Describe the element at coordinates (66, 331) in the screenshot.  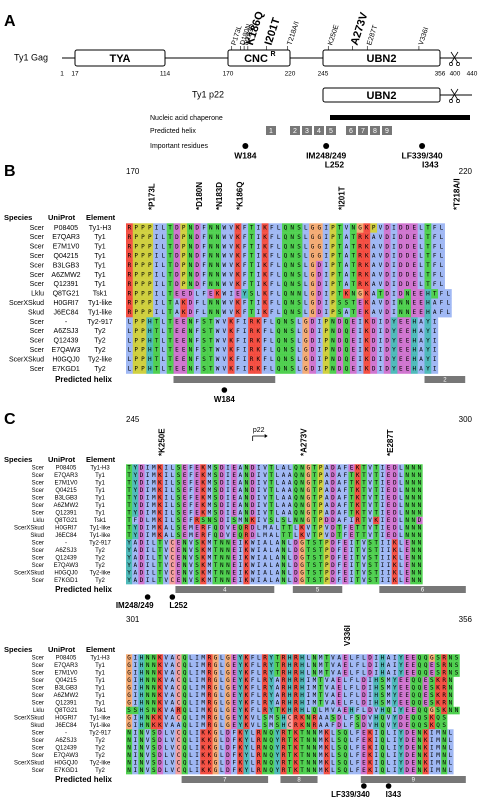
I see `uniprot: A6ZSJ3` at that location.